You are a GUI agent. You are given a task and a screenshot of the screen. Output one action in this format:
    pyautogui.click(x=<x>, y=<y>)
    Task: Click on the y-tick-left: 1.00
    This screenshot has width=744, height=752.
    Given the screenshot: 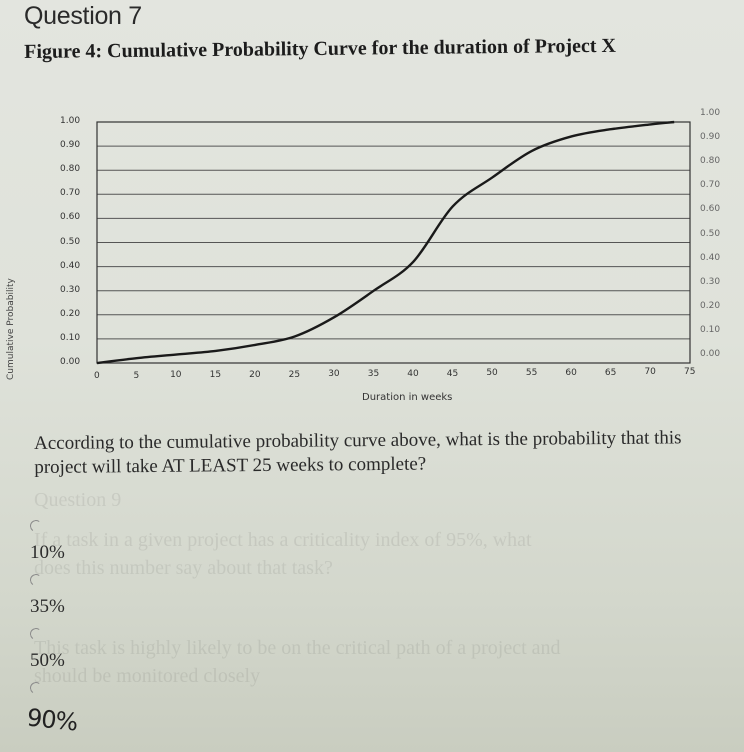 What is the action you would take?
    pyautogui.click(x=70, y=121)
    